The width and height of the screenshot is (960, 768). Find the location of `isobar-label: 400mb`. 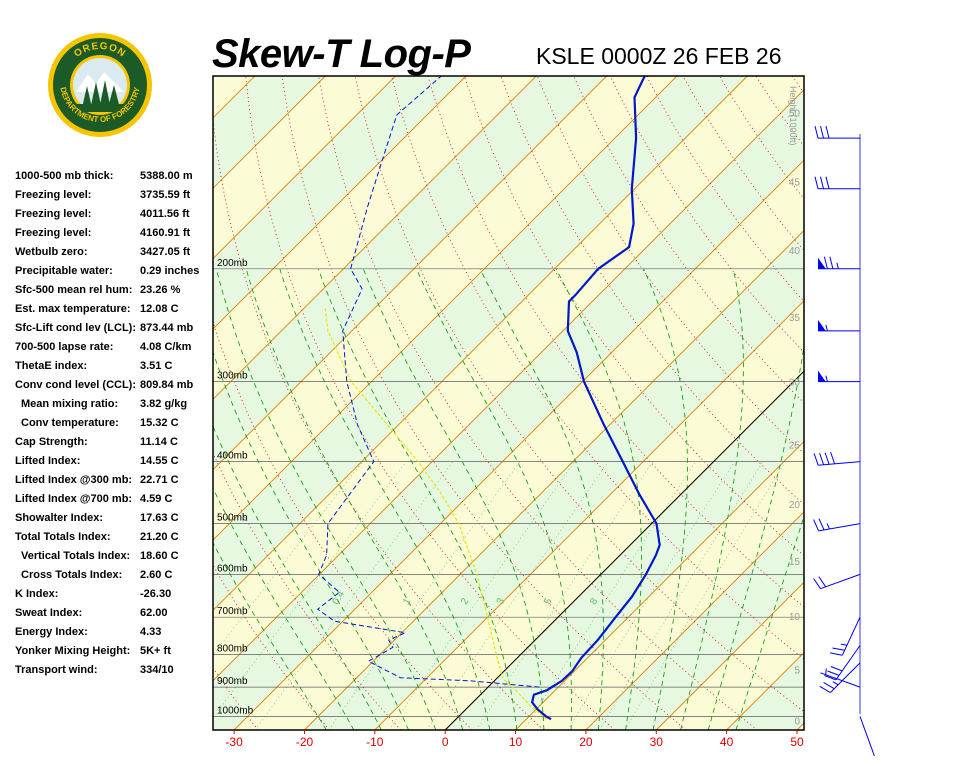

isobar-label: 400mb is located at coordinates (232, 456).